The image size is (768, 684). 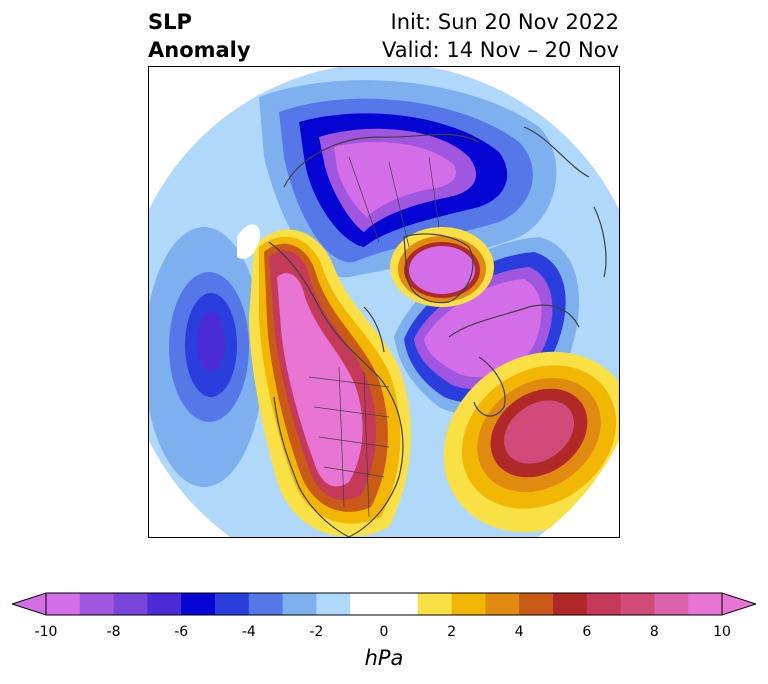 What do you see at coordinates (206, 357) in the screenshot?
I see `pacific-low` at bounding box center [206, 357].